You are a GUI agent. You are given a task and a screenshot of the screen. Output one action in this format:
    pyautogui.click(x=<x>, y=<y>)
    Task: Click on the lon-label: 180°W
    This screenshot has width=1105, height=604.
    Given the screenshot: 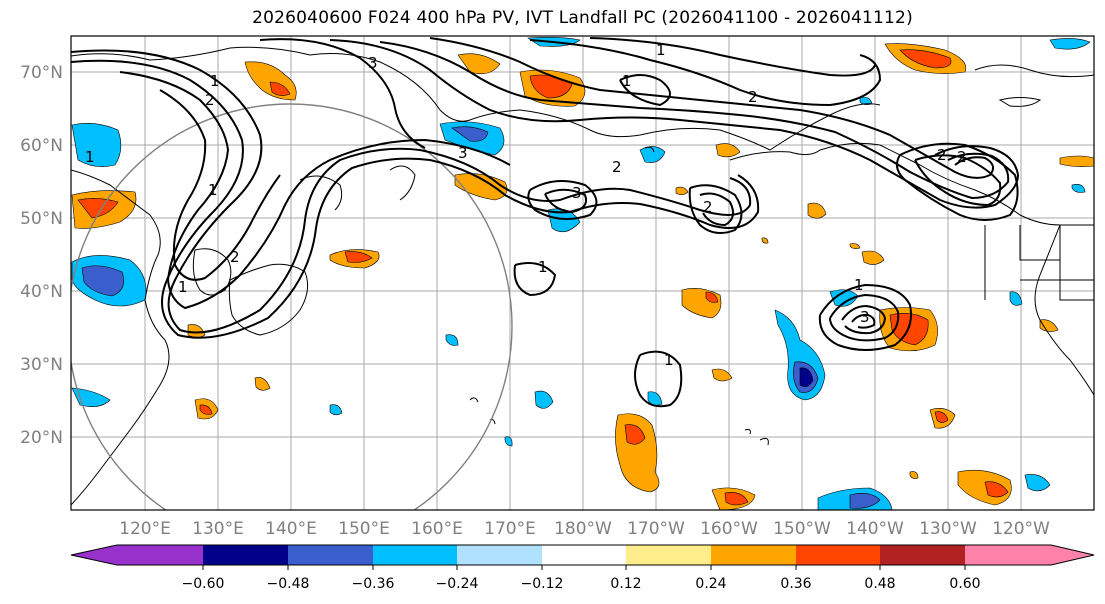 What is the action you would take?
    pyautogui.click(x=583, y=529)
    